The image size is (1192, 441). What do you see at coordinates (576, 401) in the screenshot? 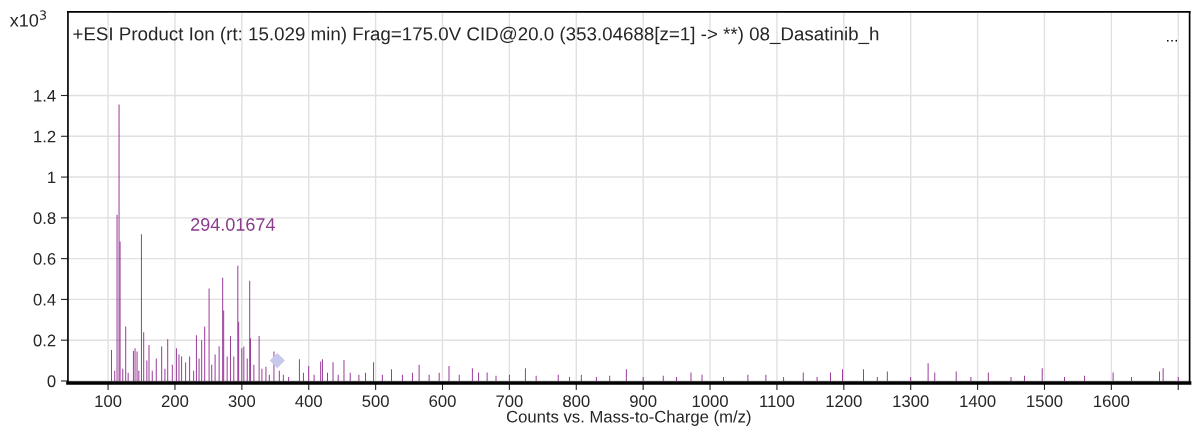
I see `x-tick-label: 800` at bounding box center [576, 401].